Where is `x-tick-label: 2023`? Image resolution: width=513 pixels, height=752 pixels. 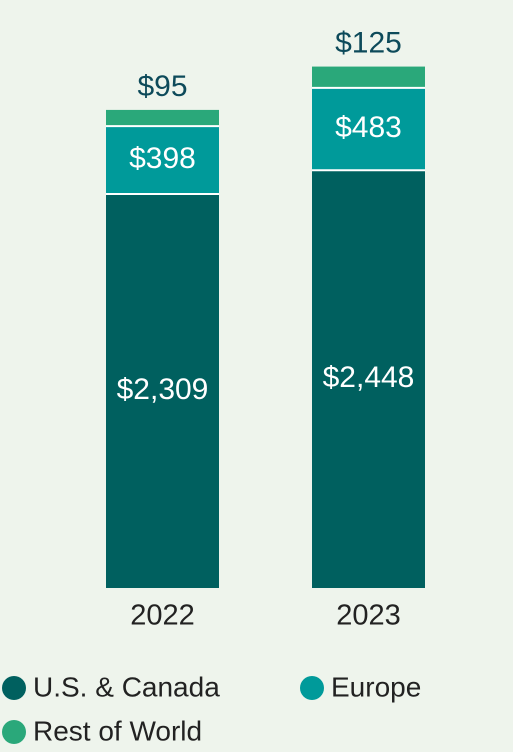
x-tick-label: 2023 is located at coordinates (368, 616).